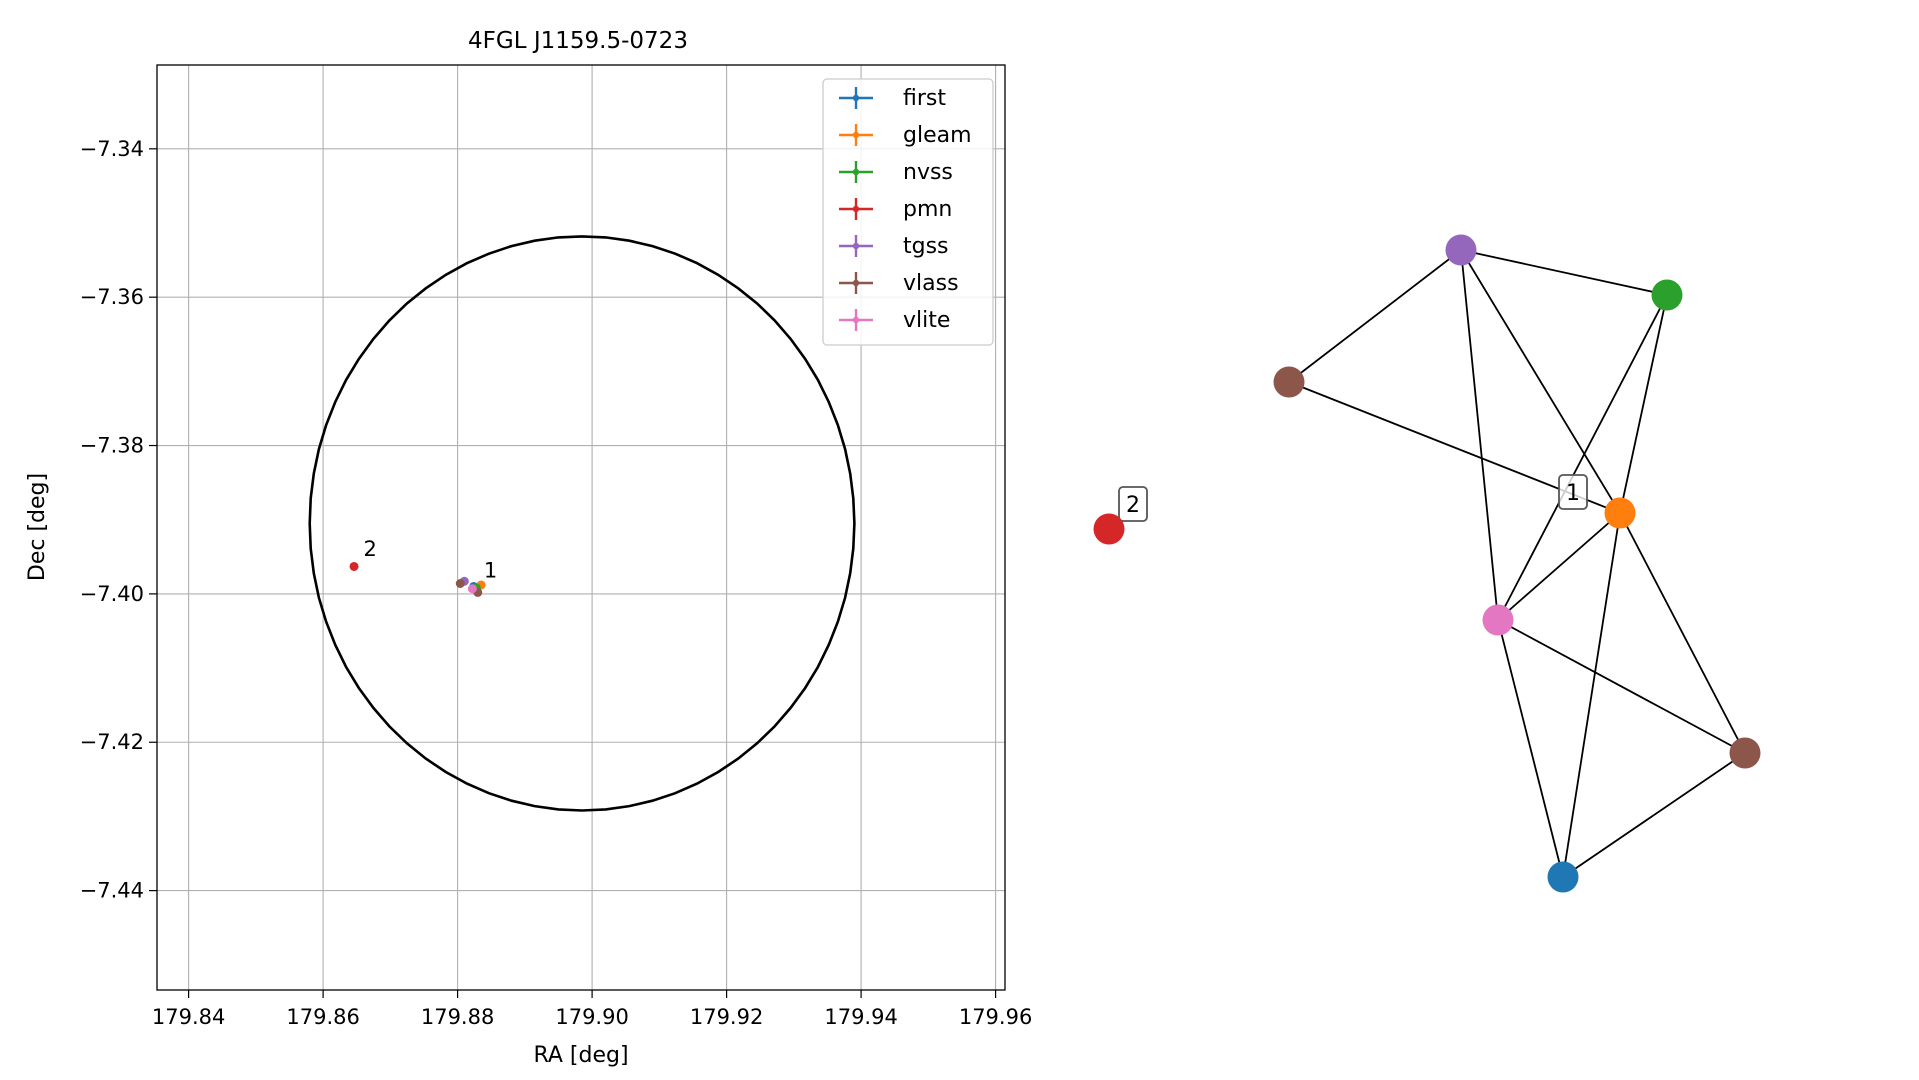  Describe the element at coordinates (937, 135) in the screenshot. I see `legend-label: gleam` at that location.